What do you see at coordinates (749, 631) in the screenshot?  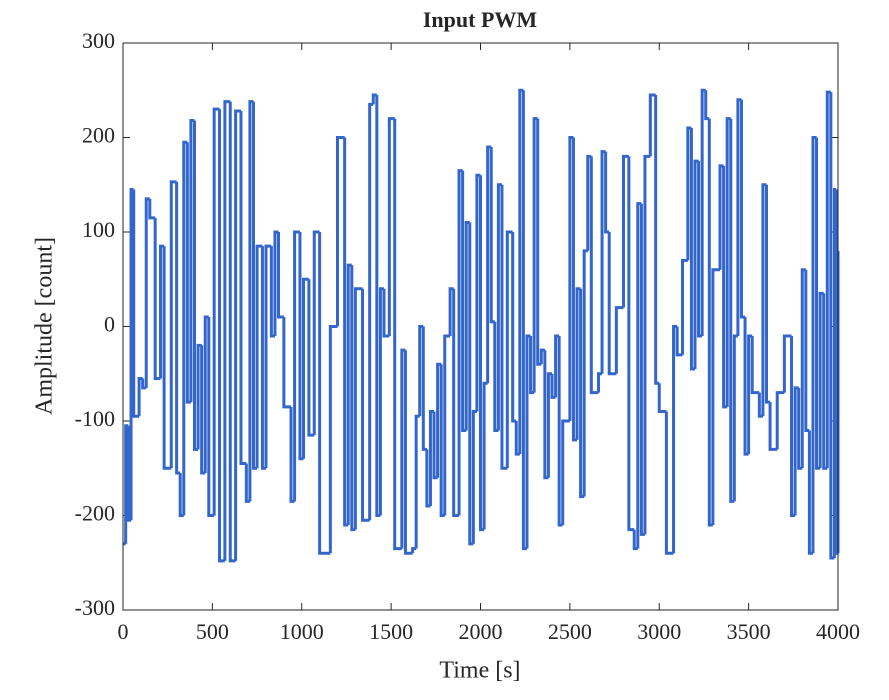 I see `x-tick-label: 3500` at bounding box center [749, 631].